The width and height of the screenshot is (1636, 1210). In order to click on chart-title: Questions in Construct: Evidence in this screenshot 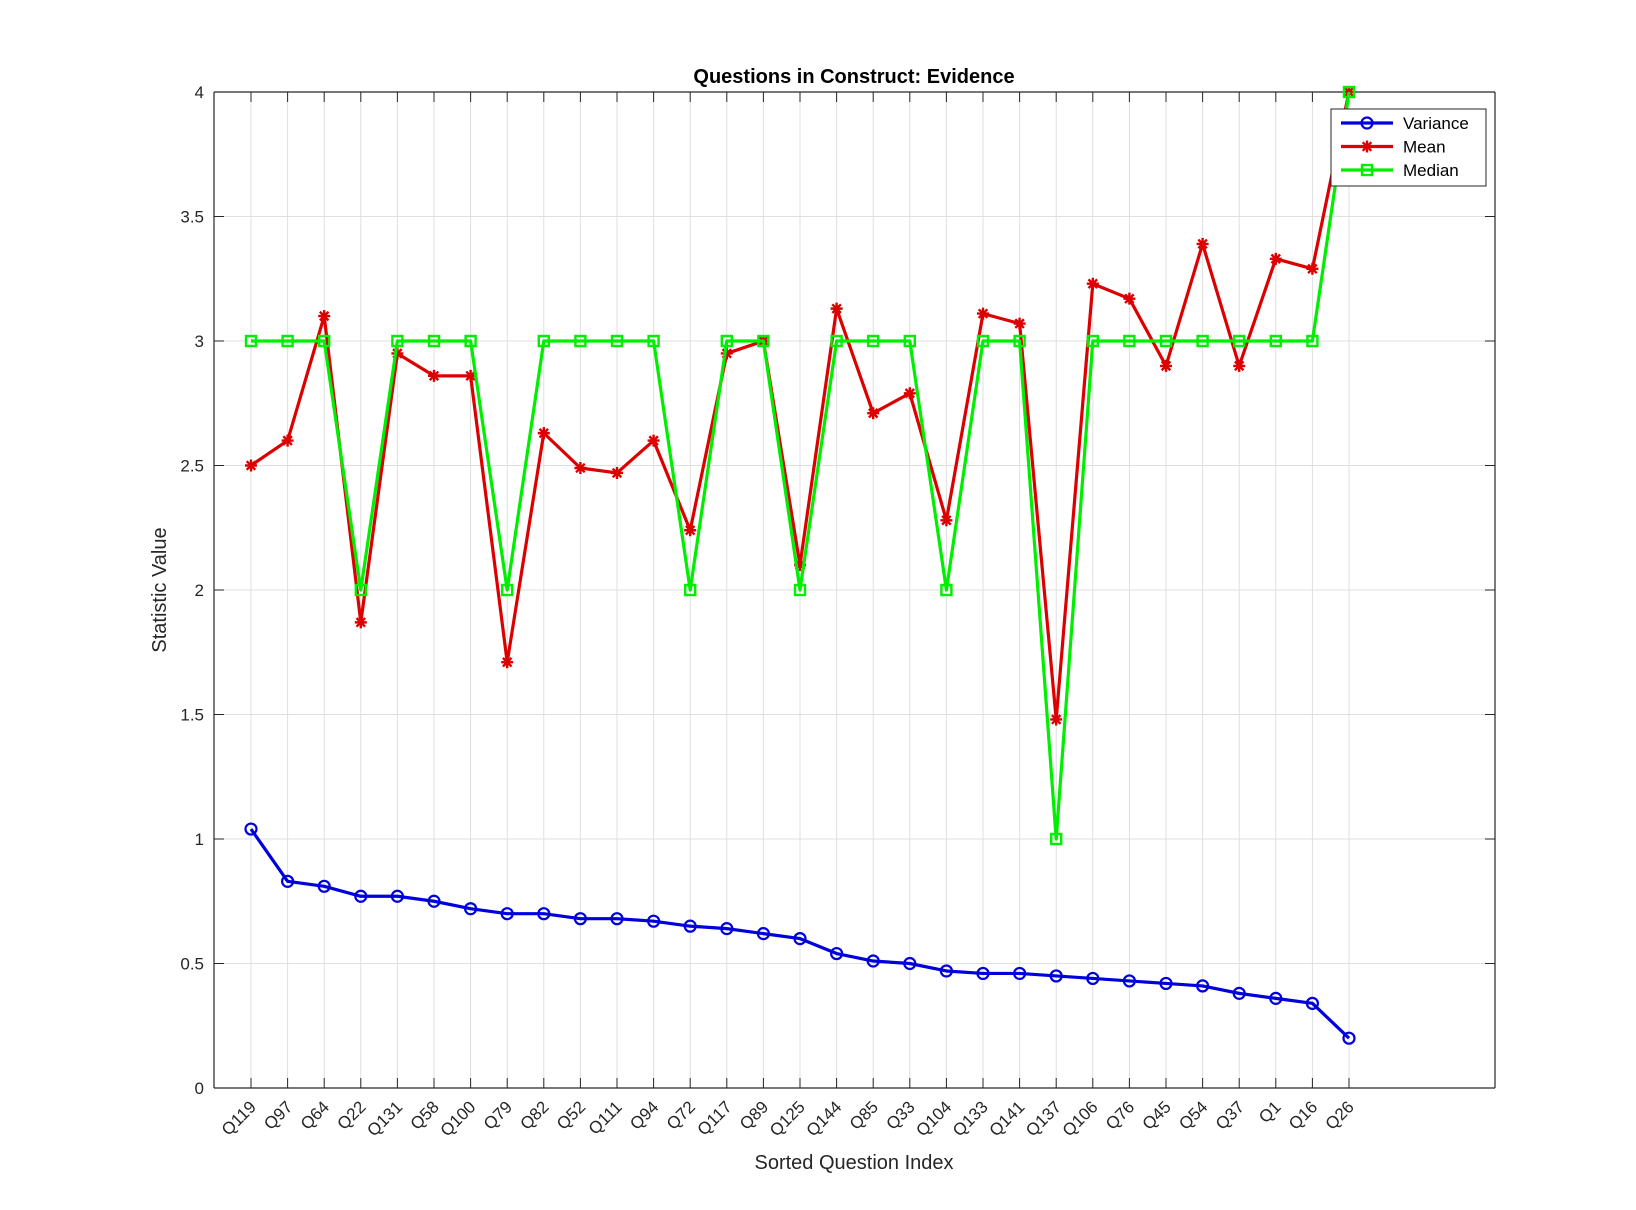, I will do `click(853, 77)`.